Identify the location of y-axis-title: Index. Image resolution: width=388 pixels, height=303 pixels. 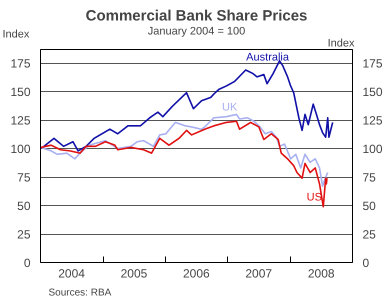
(16, 34).